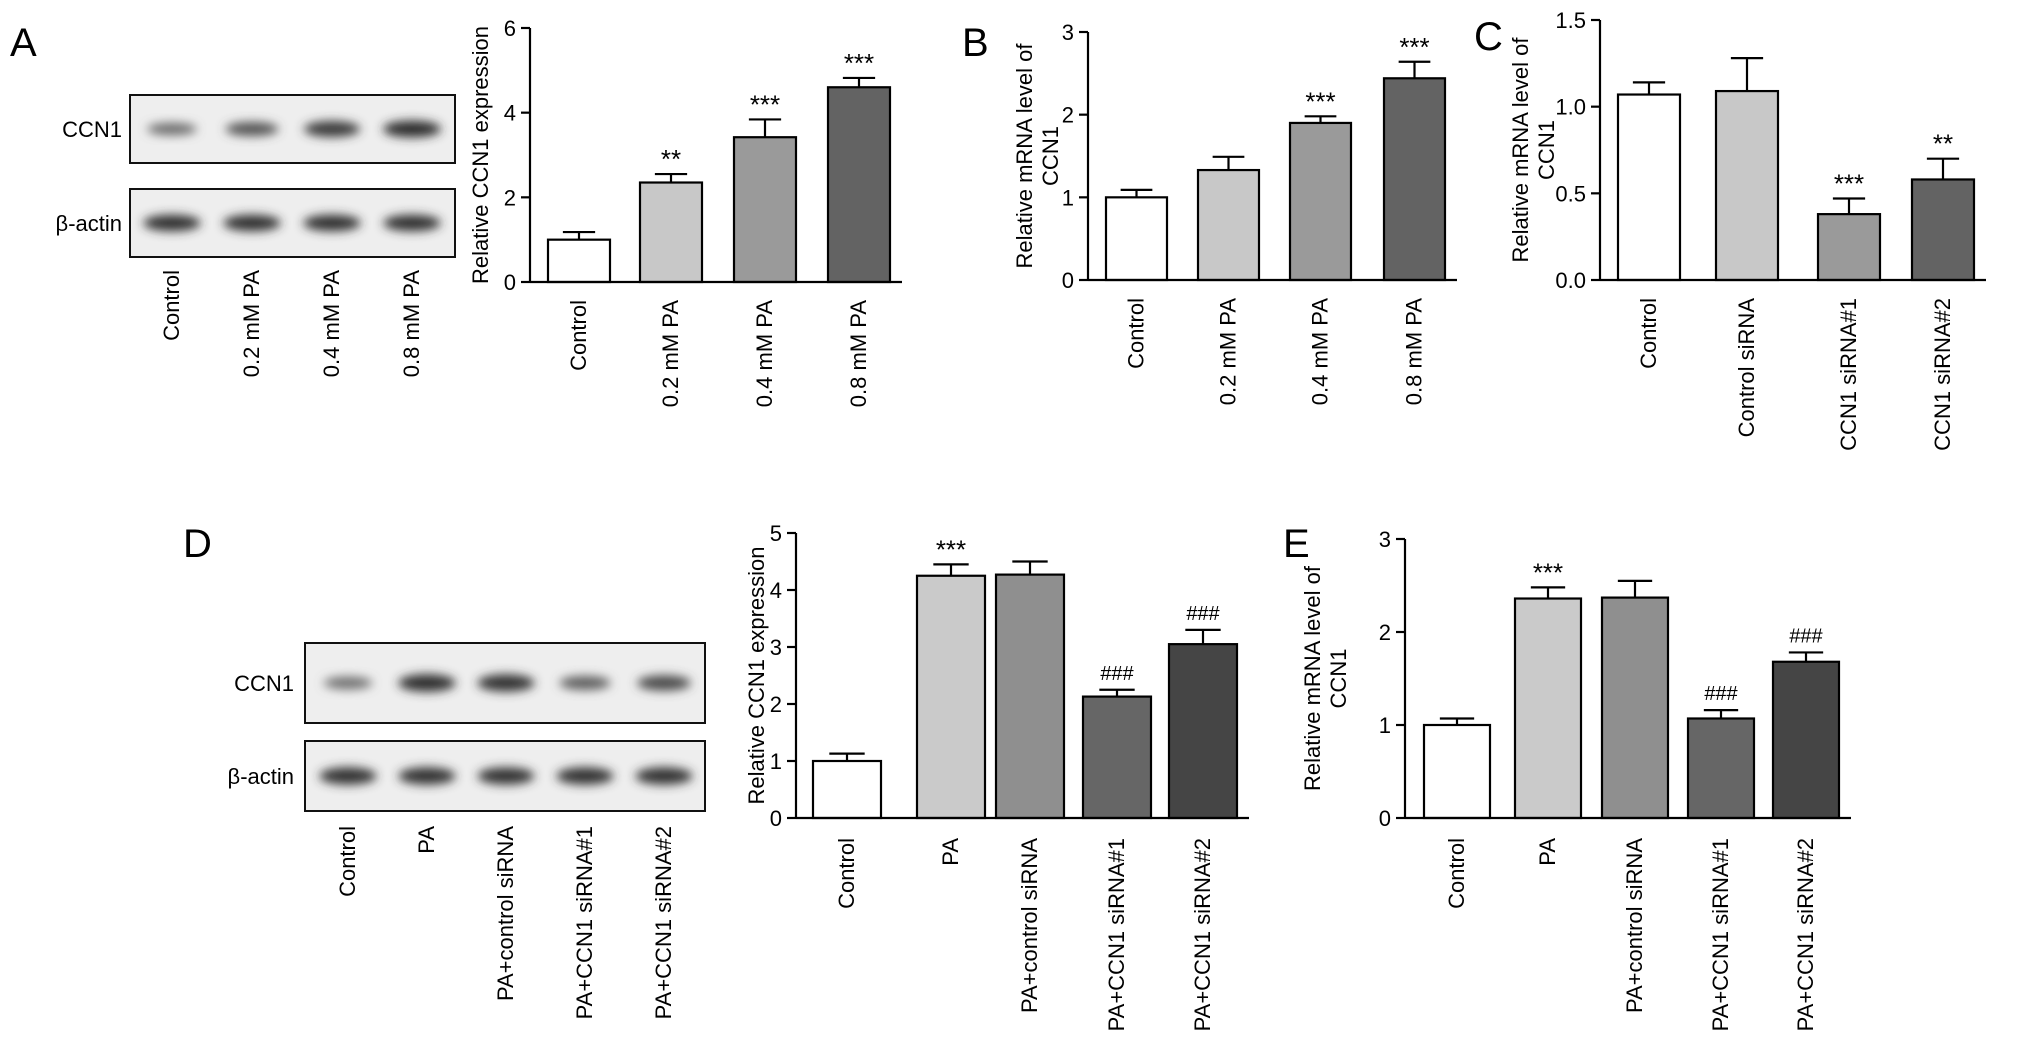 The height and width of the screenshot is (1059, 2032). Describe the element at coordinates (1024, 156) in the screenshot. I see `y-axis-label-b-line1: Relative mRNA level of` at that location.